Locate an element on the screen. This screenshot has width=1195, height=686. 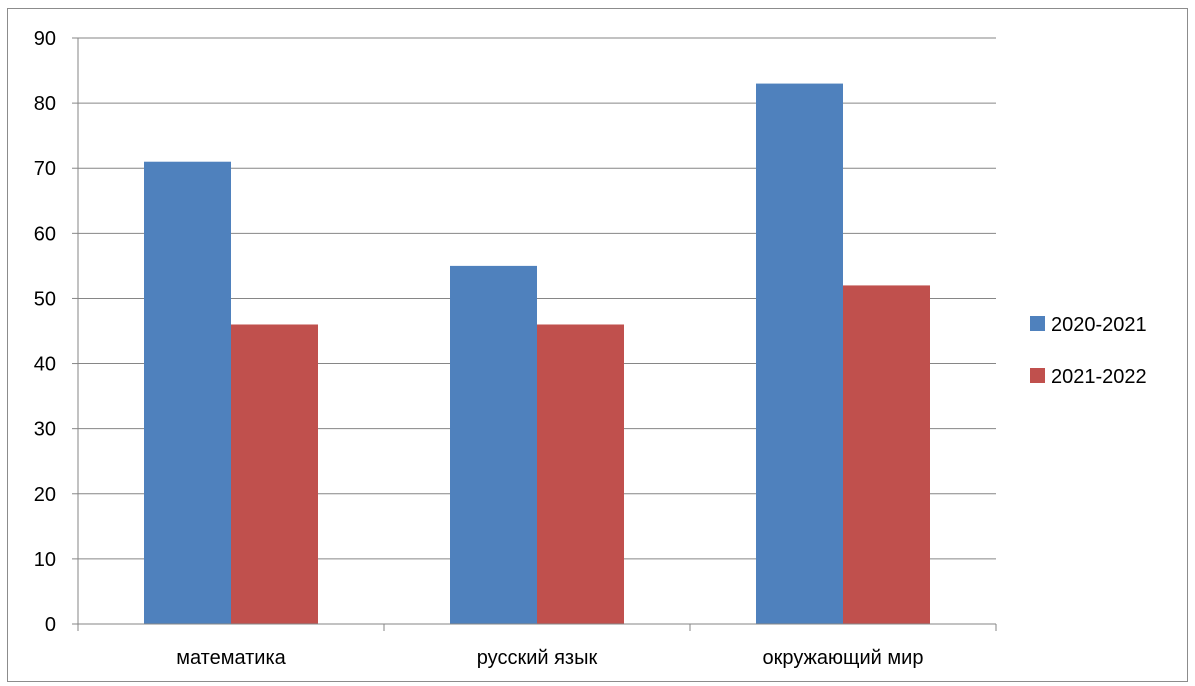
y-tick-label: 20 is located at coordinates (45, 495).